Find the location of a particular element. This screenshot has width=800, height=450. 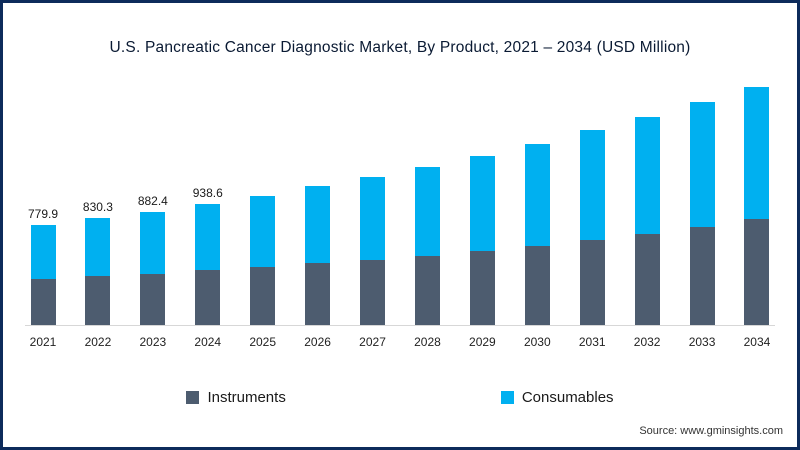

instruments-segment-2033 is located at coordinates (702, 276).